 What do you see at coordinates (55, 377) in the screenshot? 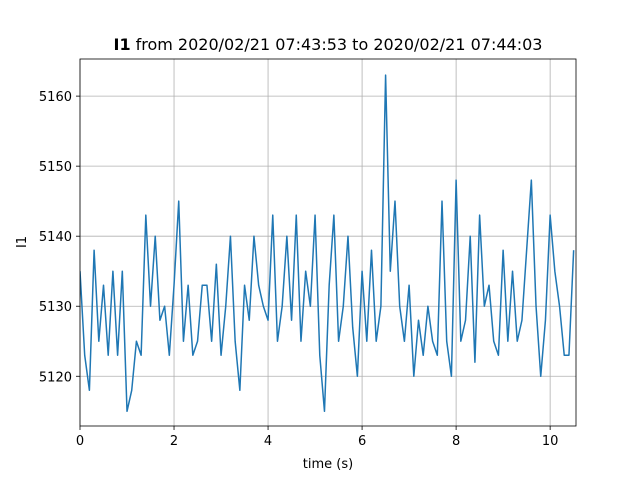
I see `y-tick-label: 5120` at bounding box center [55, 377].